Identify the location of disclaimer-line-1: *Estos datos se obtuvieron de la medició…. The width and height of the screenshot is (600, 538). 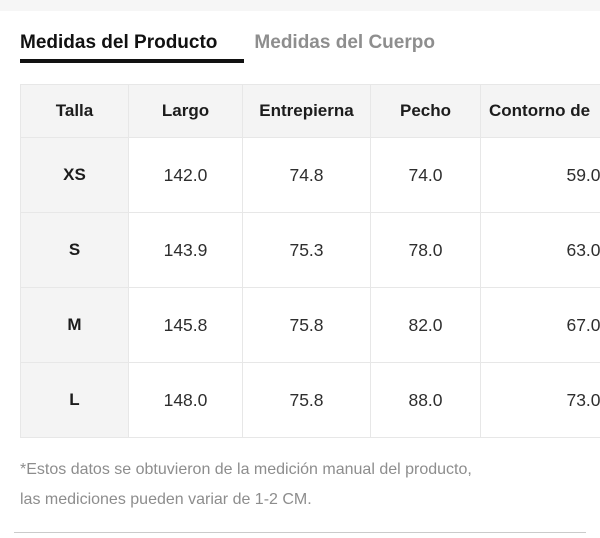
(246, 469).